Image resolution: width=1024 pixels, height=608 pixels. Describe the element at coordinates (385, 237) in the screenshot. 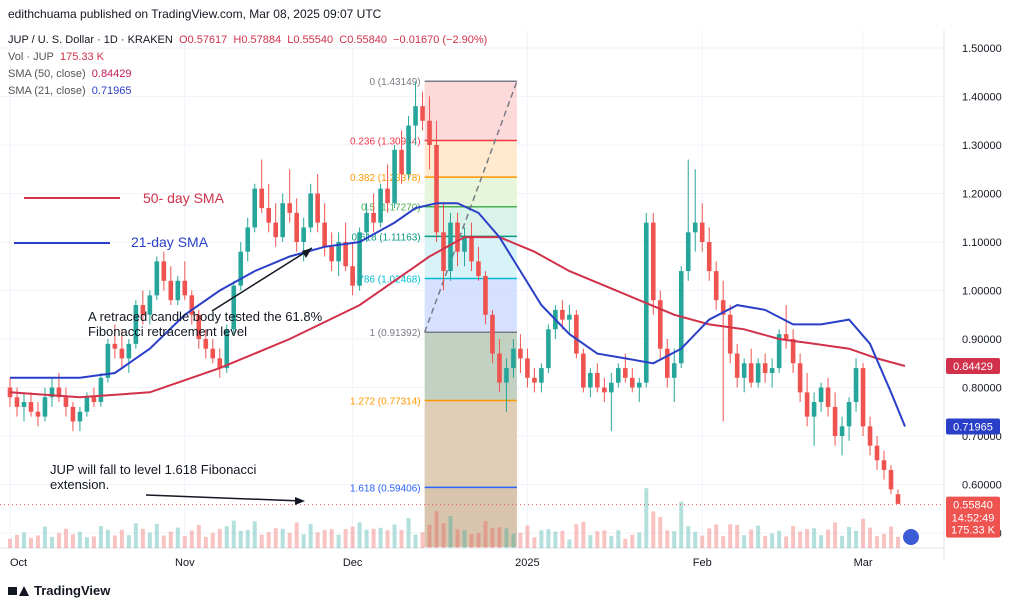

I see `fib-level-label: 0.618 (1.11163)` at that location.